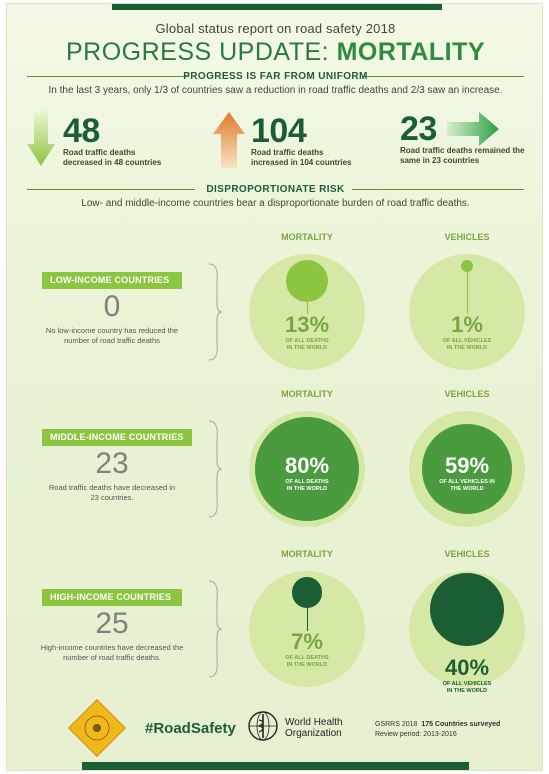  What do you see at coordinates (112, 597) in the screenshot?
I see `income-group-label: HIGH-INCOME COUNTRIES` at bounding box center [112, 597].